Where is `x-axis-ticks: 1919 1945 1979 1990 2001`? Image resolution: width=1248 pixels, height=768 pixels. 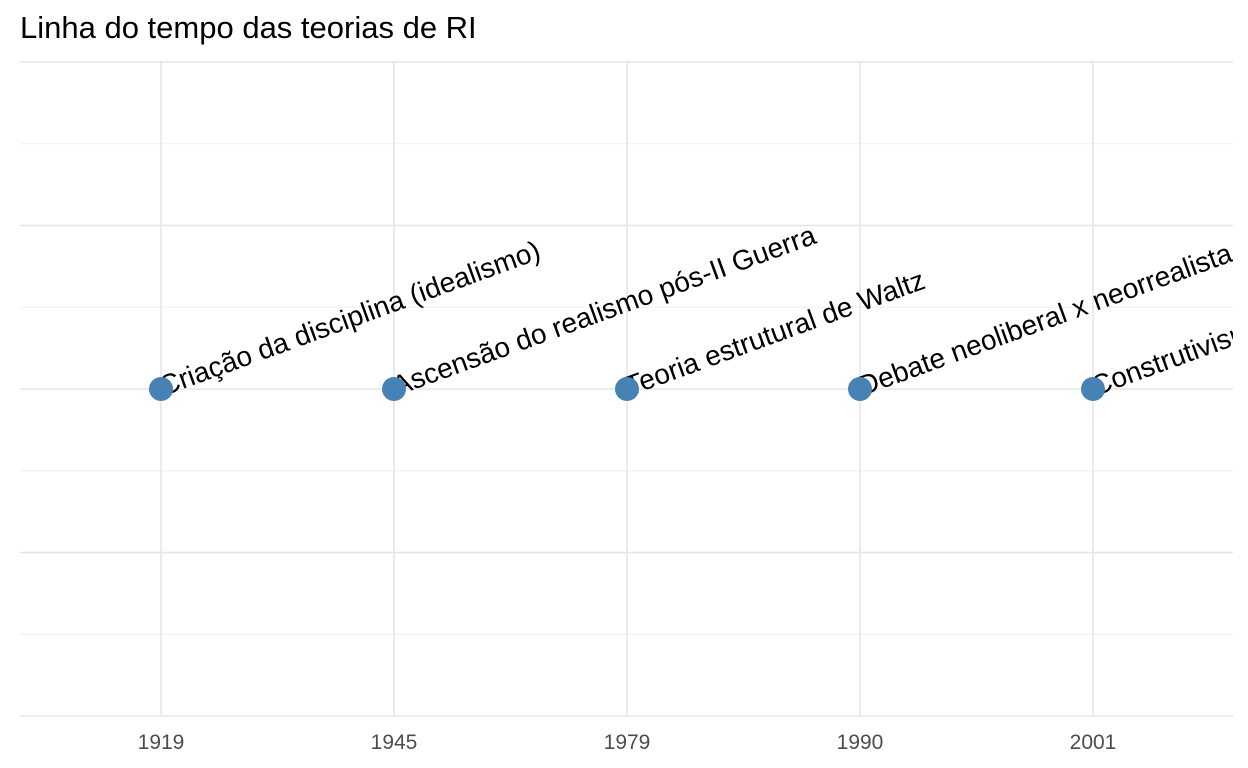
x-axis-ticks: 1919 1945 1979 1990 2001 is located at coordinates (627, 742).